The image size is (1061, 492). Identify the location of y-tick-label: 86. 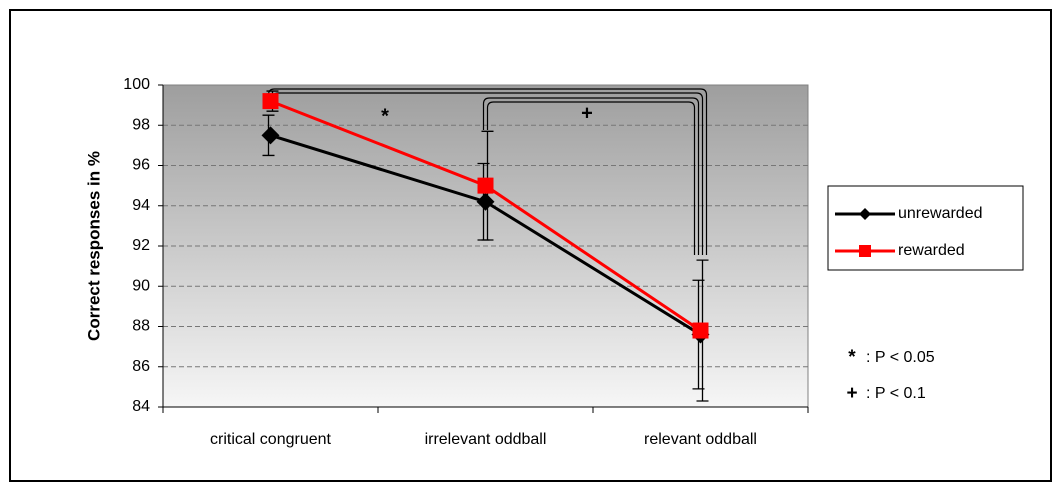
(141, 366).